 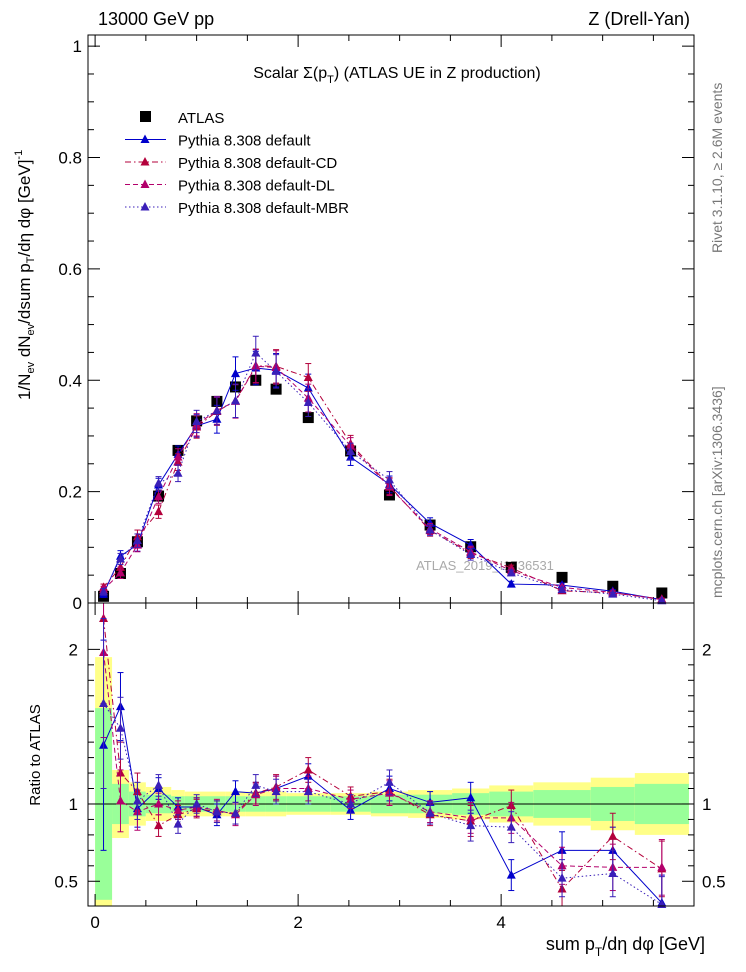 I want to click on header-right: Z (Drell-Yan), so click(x=639, y=19).